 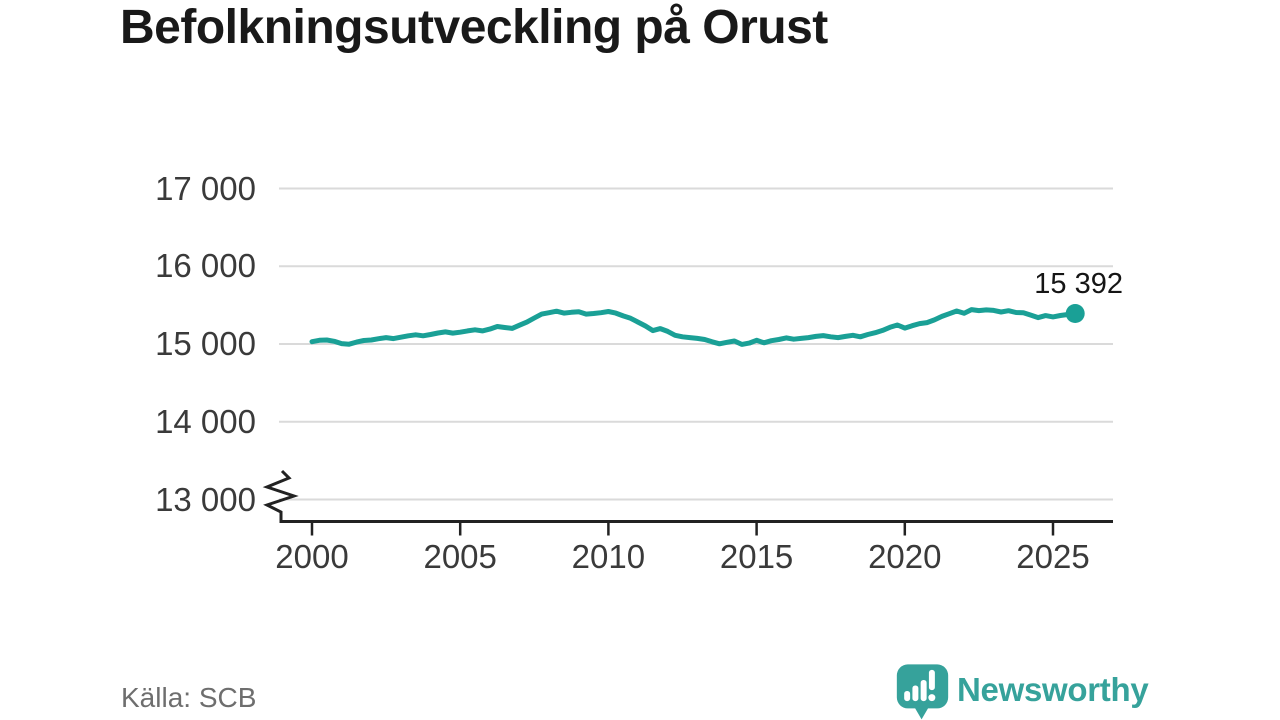 What do you see at coordinates (460, 556) in the screenshot?
I see `x-axis-label: 2005` at bounding box center [460, 556].